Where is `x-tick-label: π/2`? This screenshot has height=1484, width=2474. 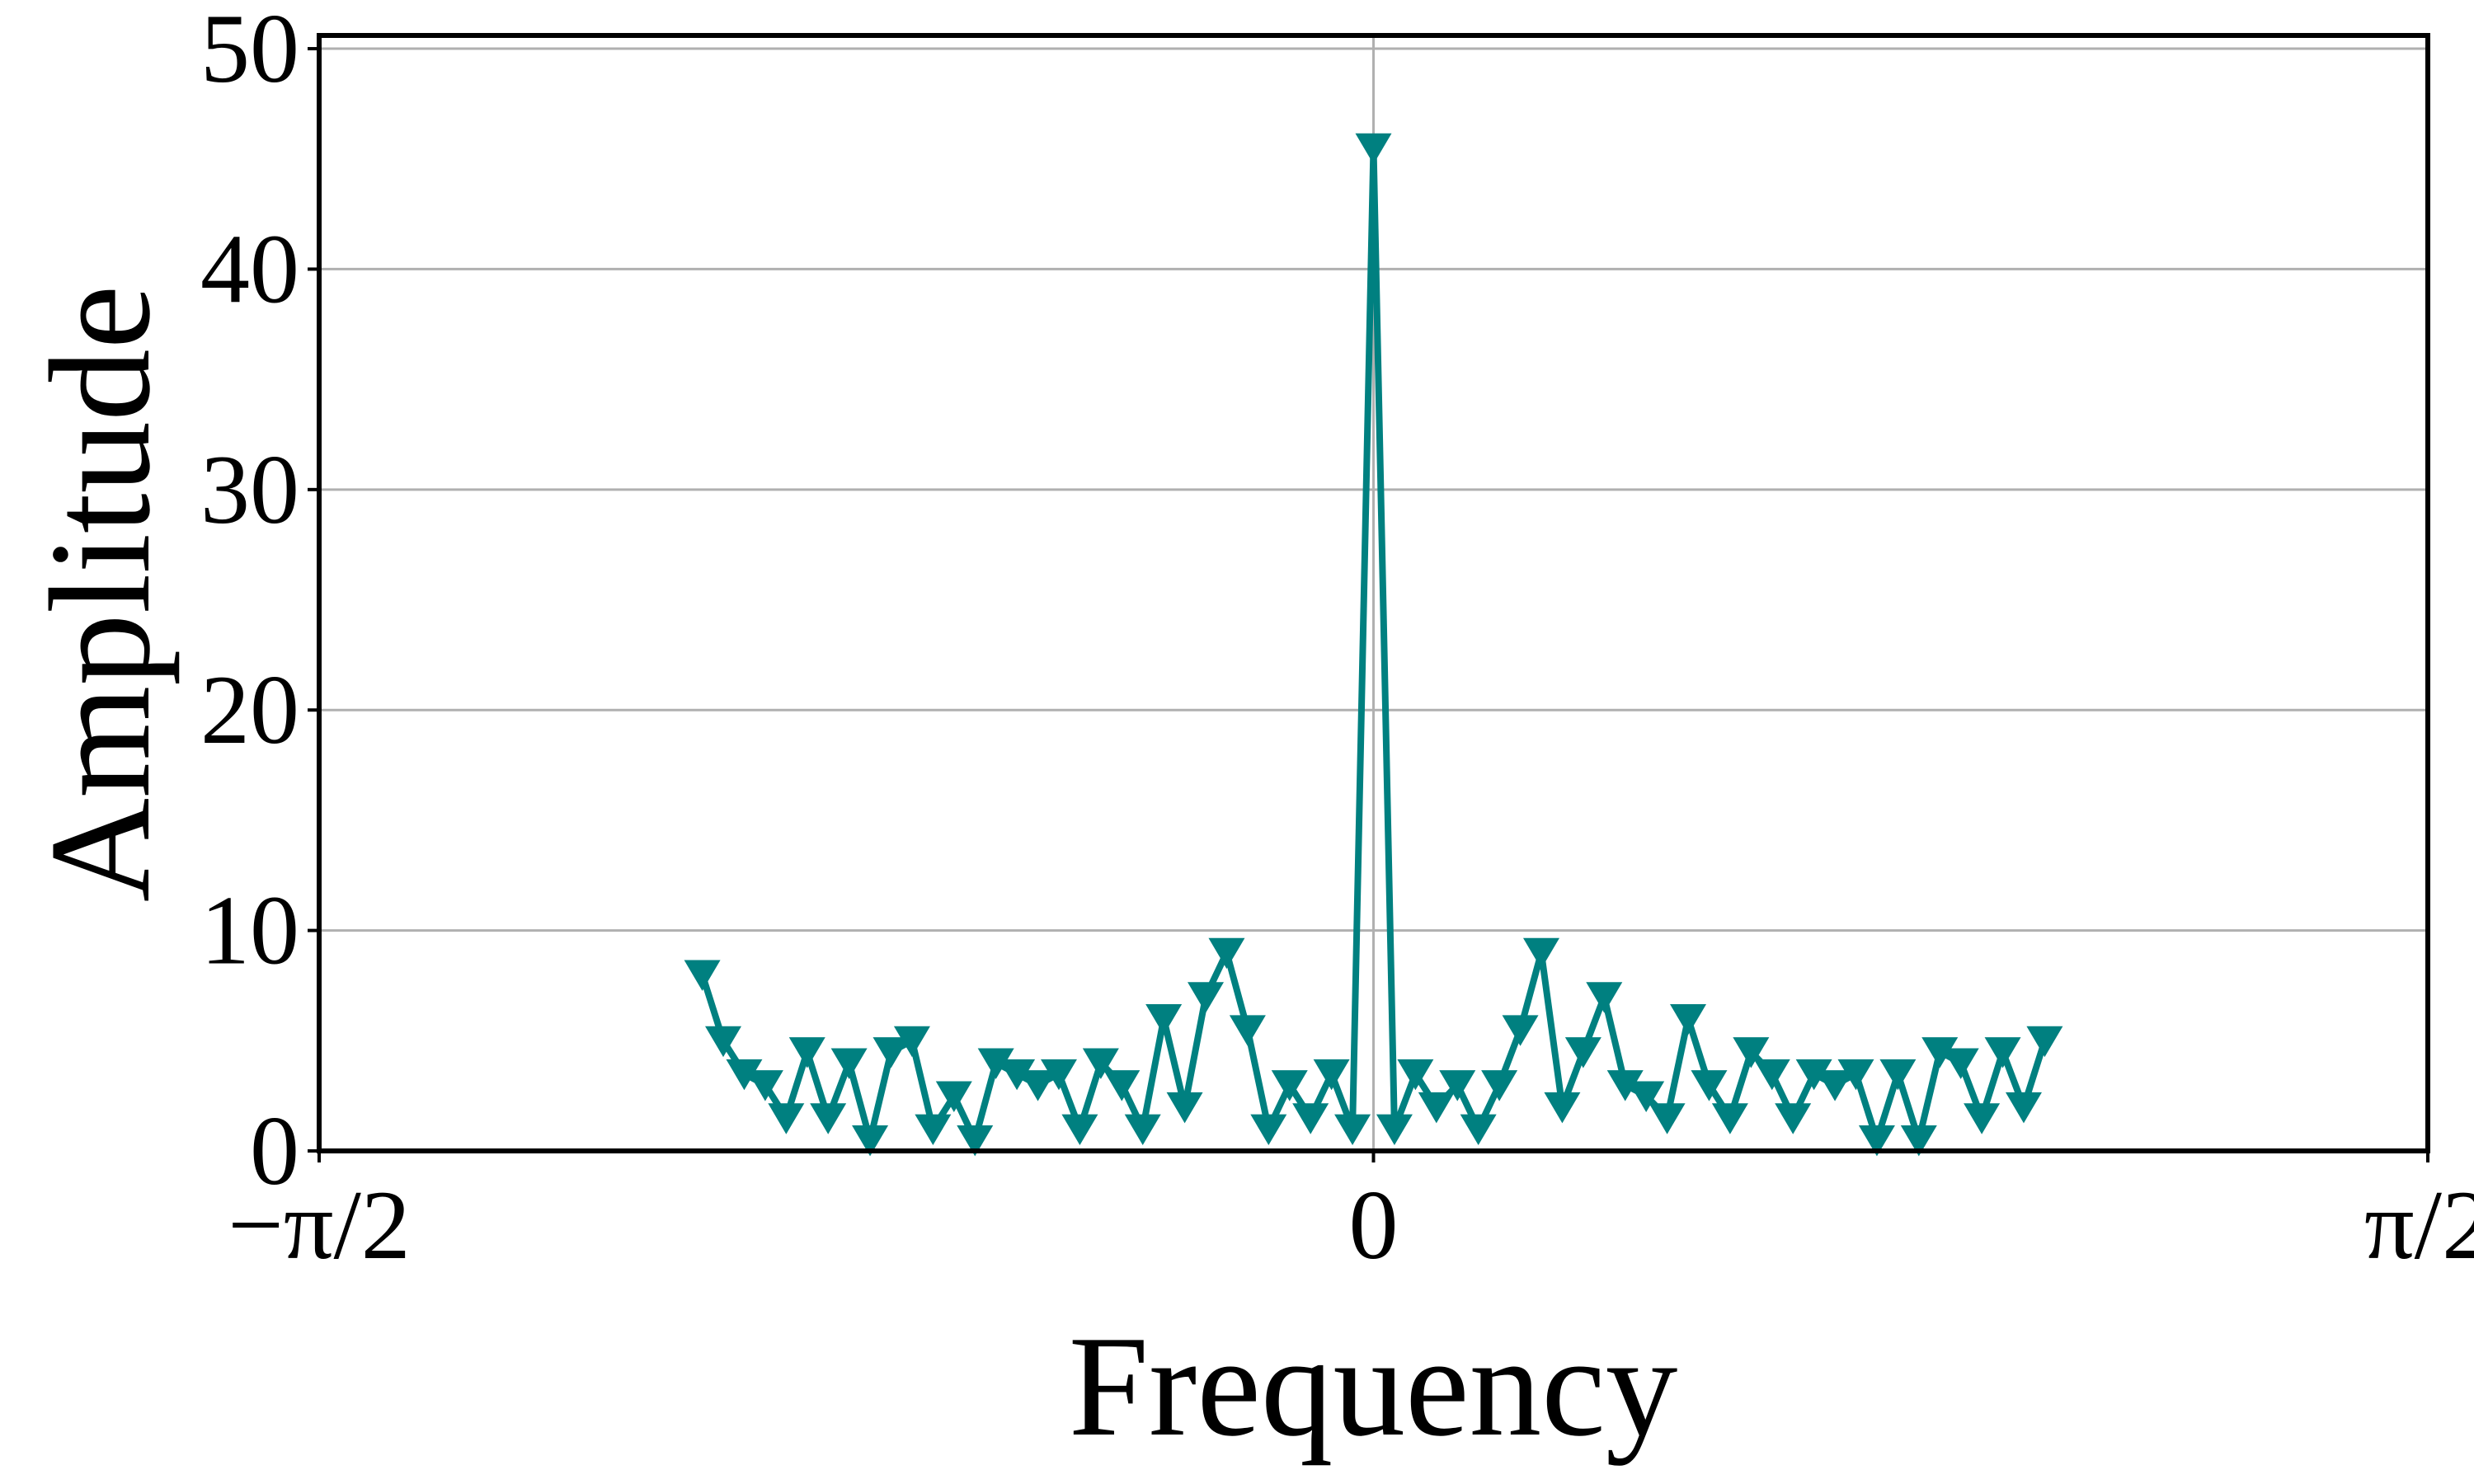
x-tick-label: π/2 is located at coordinates (2419, 1225).